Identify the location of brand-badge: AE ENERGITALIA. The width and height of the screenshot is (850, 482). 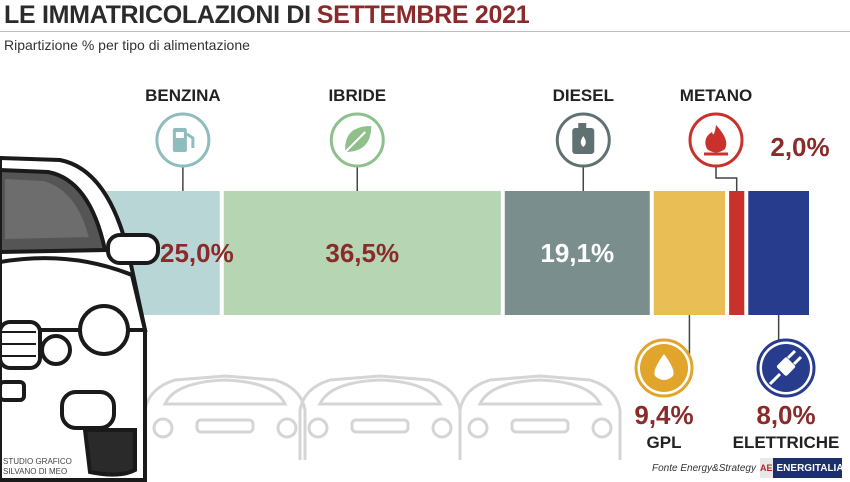
(802, 468).